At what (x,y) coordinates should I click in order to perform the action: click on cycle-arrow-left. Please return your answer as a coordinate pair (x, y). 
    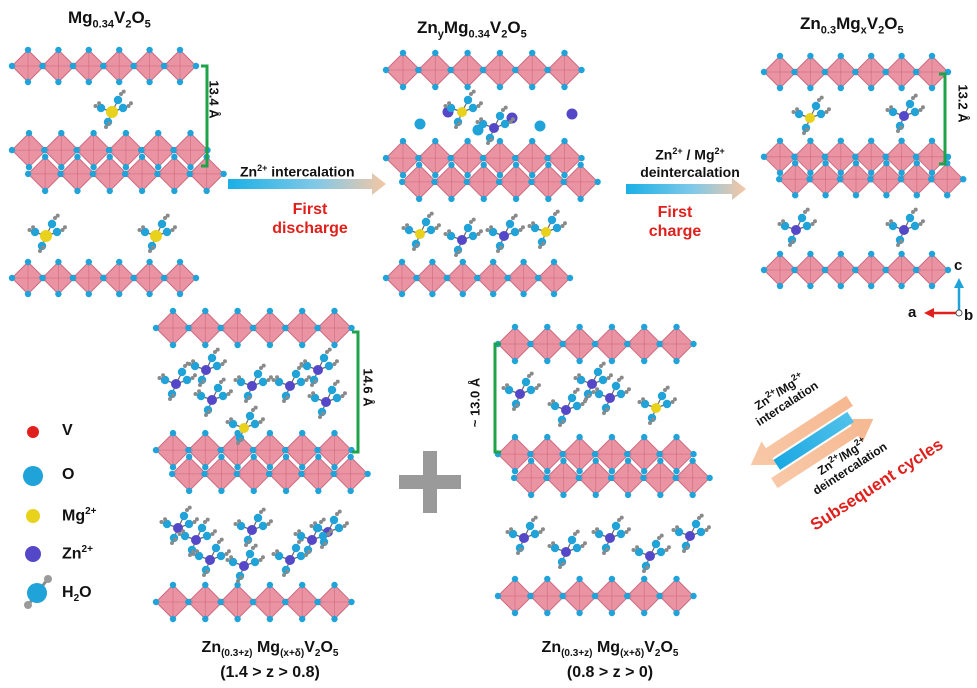
    Looking at the image, I should click on (801, 430).